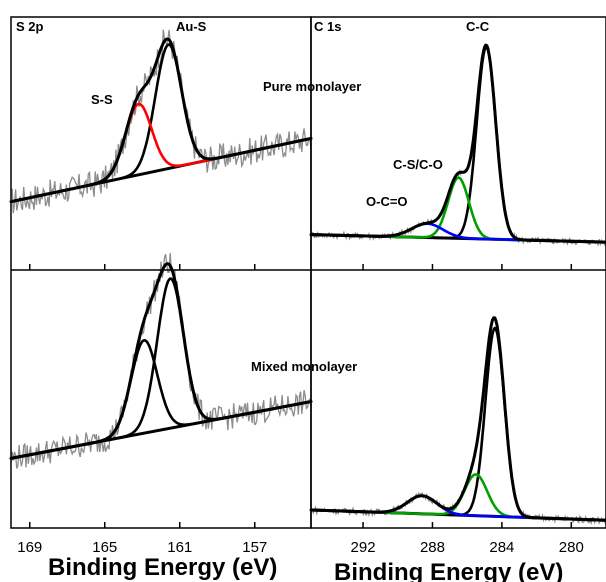 The height and width of the screenshot is (582, 606). Describe the element at coordinates (162, 567) in the screenshot. I see `x-axis-title-left: Binding Energy (eV)` at that location.